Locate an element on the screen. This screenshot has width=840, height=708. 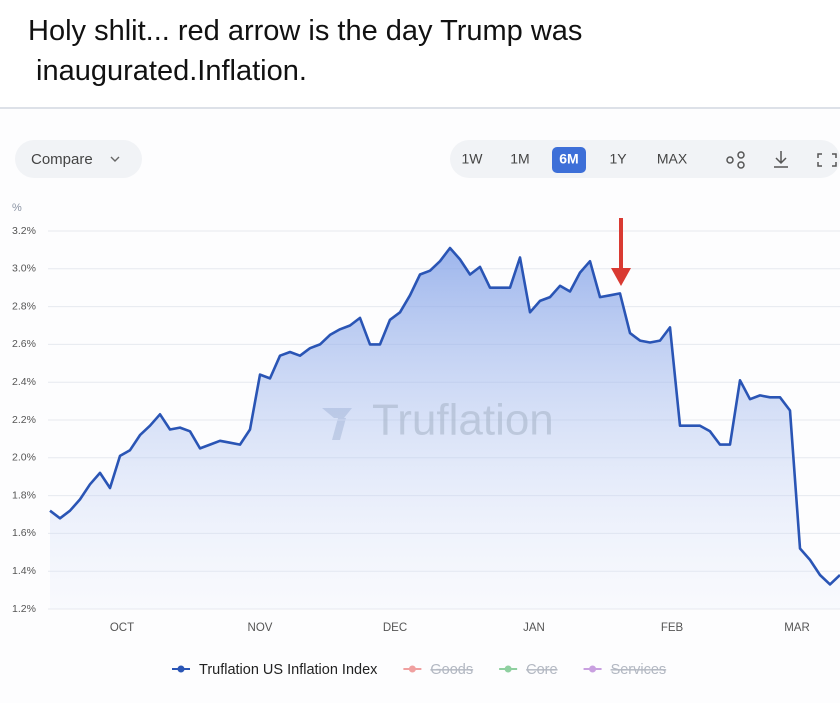
range-button: 1Y is located at coordinates (618, 159).